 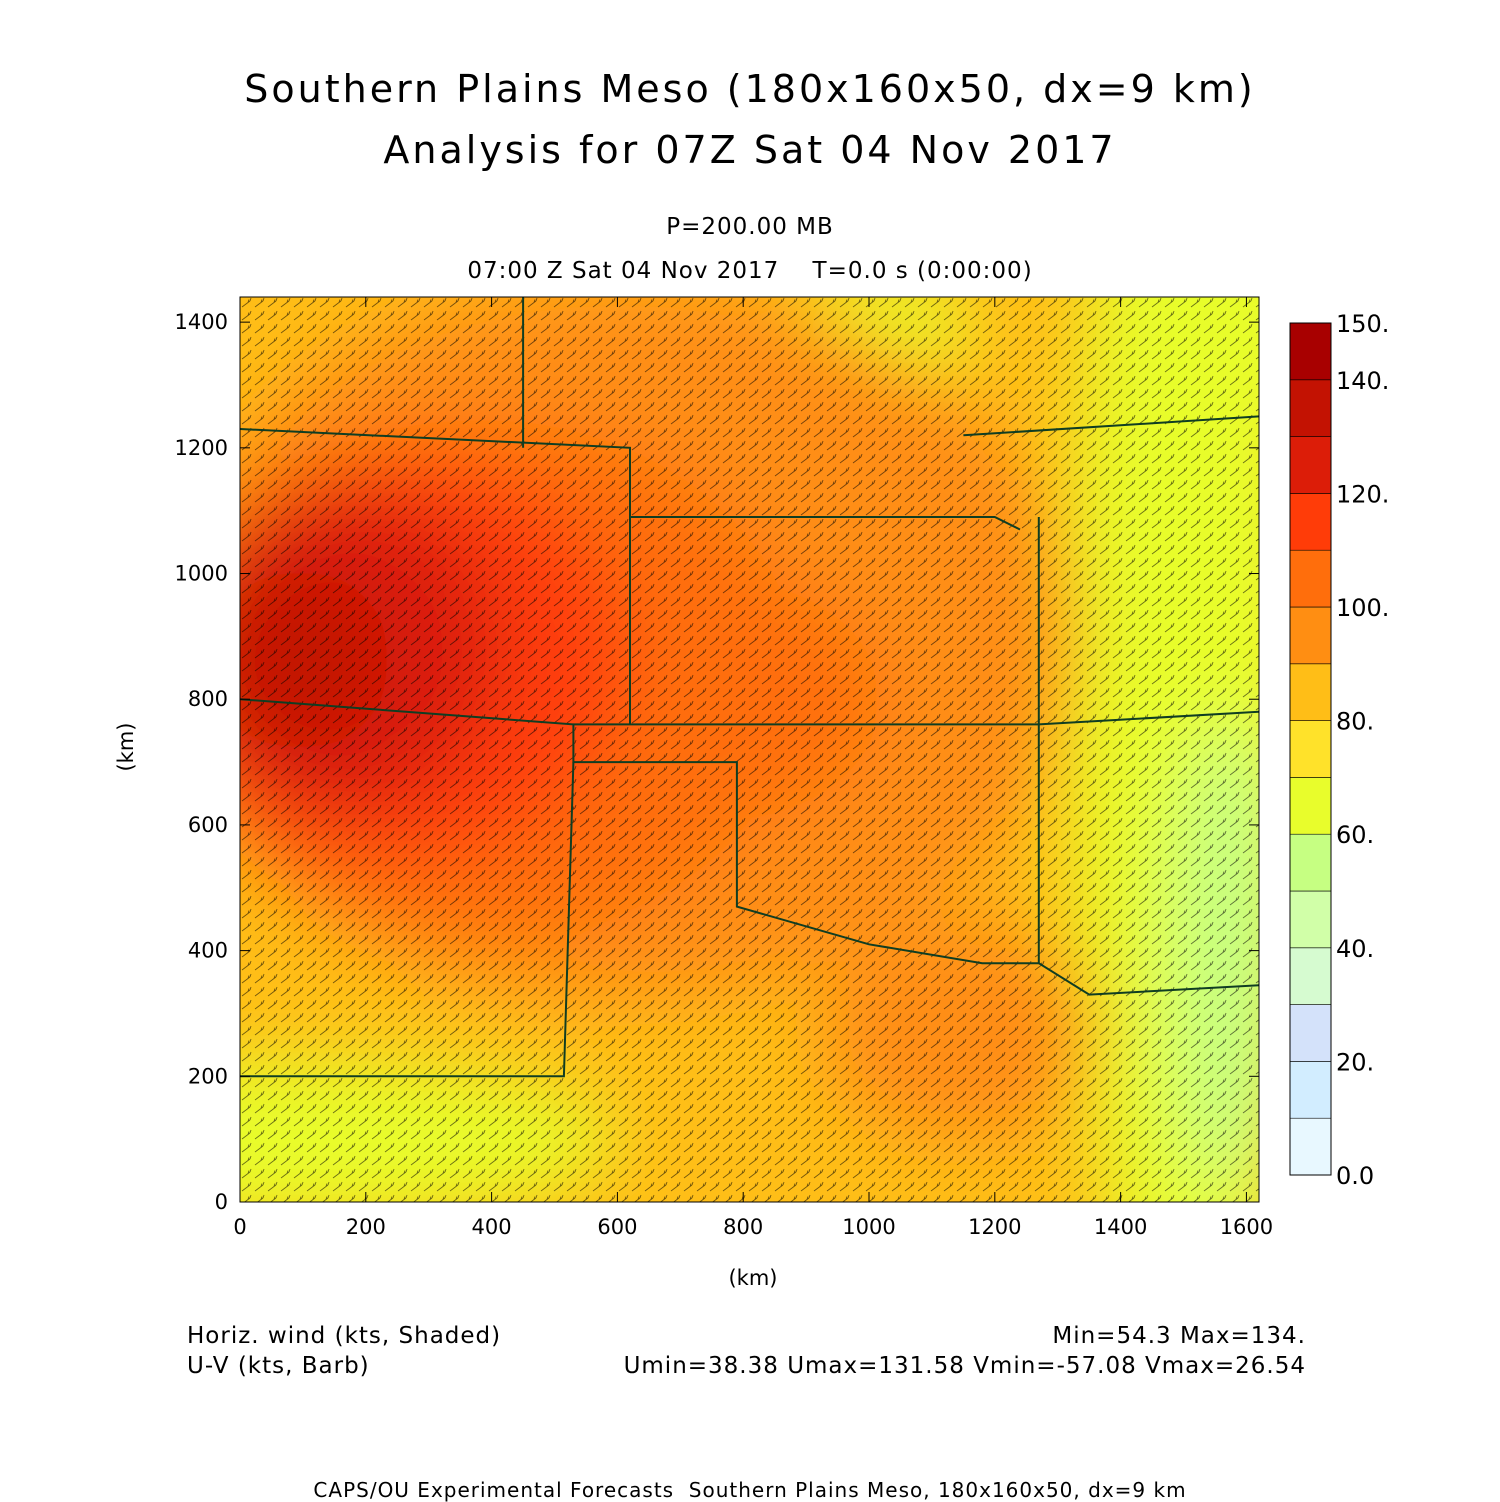 I want to click on colorbar-label: 100., so click(x=1362, y=608).